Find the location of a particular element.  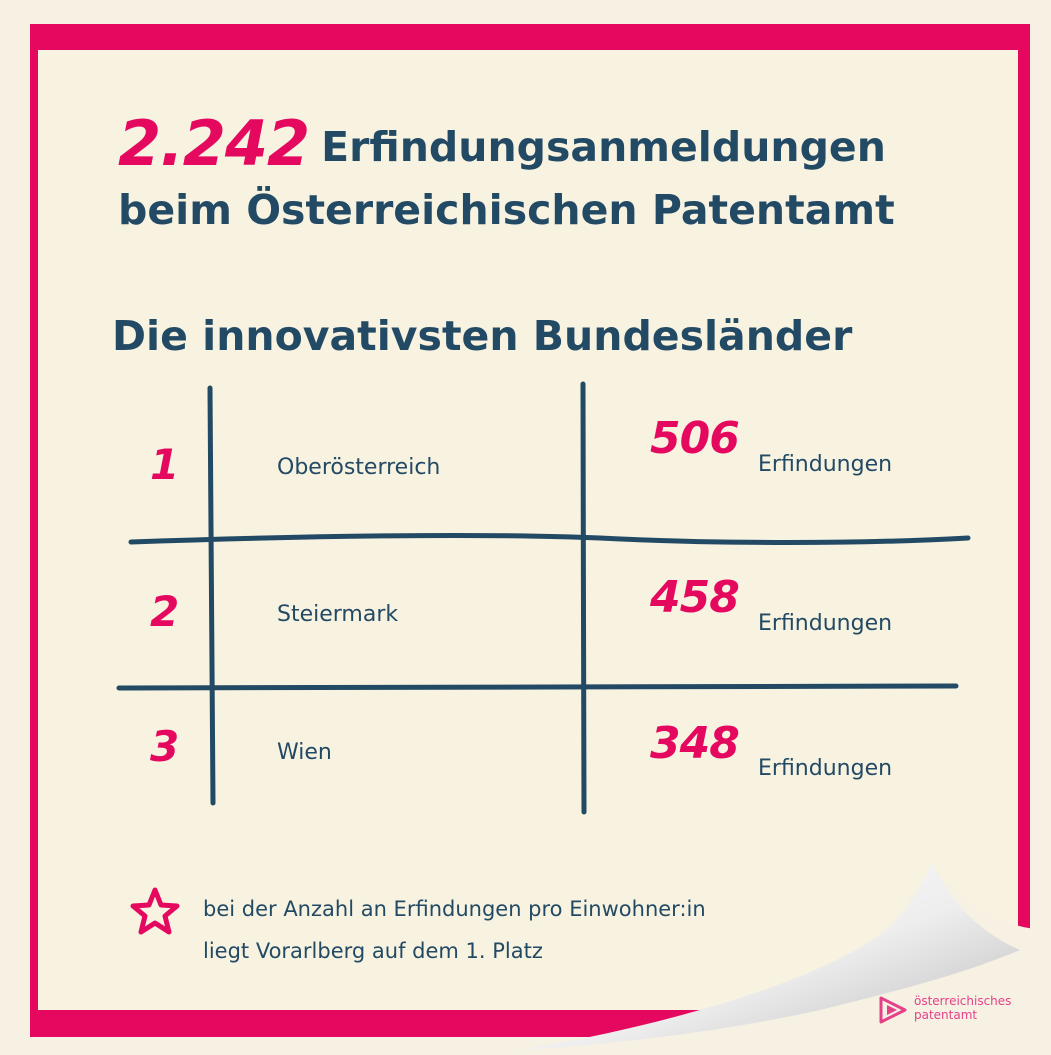

count-458: 458 is located at coordinates (694, 597).